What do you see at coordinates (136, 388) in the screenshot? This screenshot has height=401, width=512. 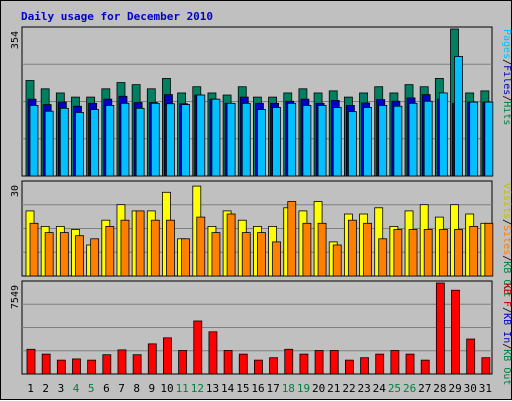 I see `x-tick-label-8: 8` at bounding box center [136, 388].